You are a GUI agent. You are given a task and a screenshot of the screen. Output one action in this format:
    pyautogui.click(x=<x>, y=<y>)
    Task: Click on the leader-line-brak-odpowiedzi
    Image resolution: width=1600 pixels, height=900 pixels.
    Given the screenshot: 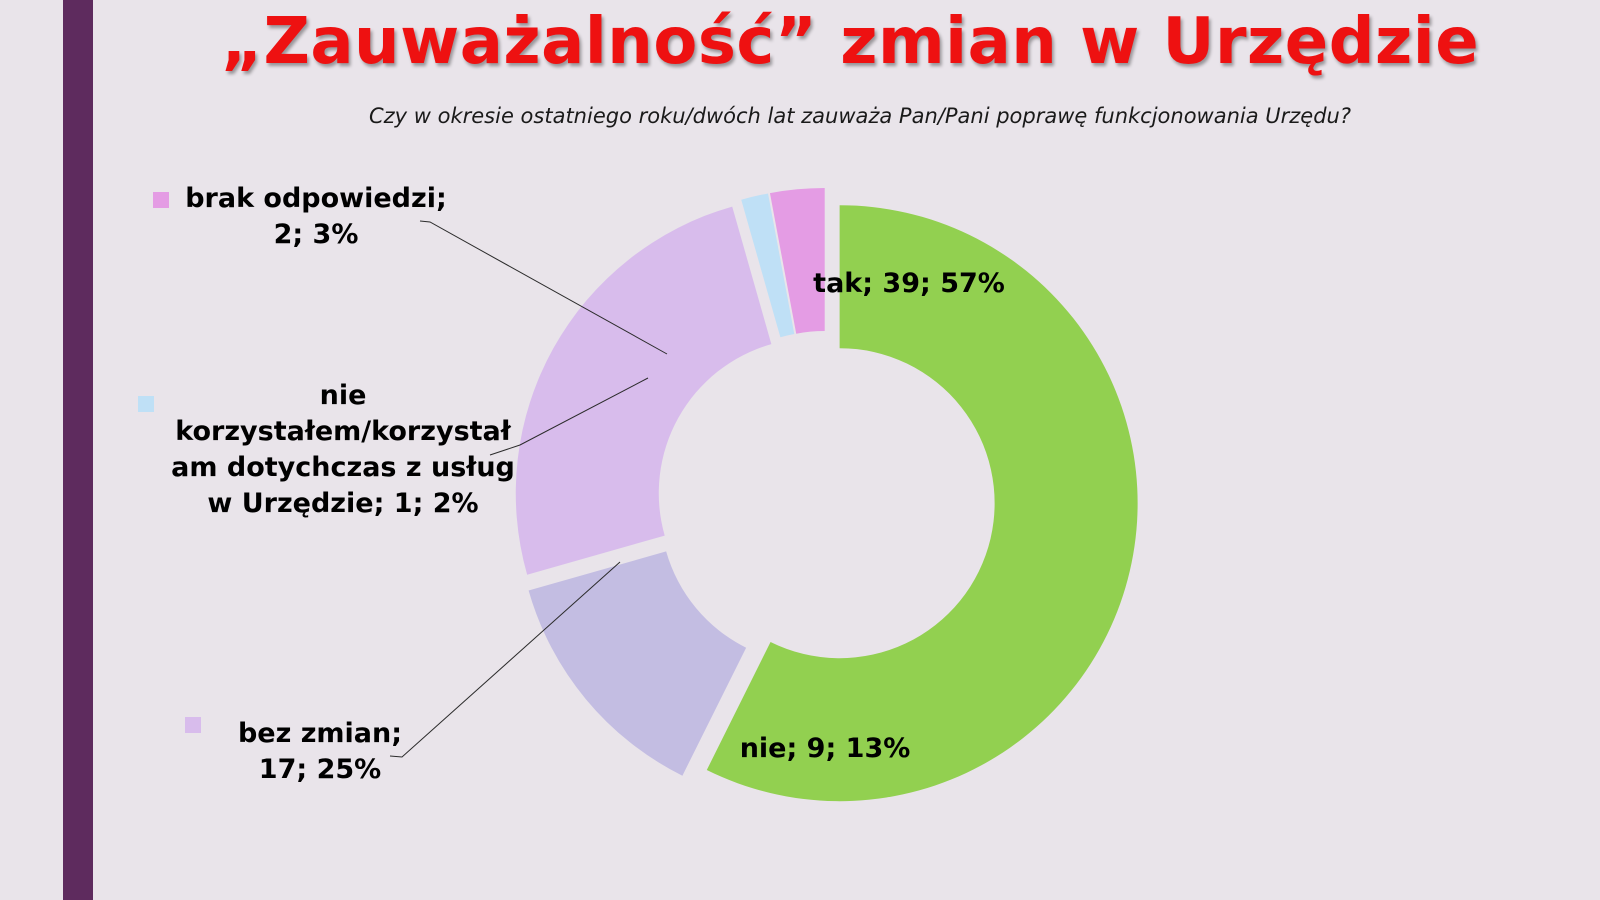 What is the action you would take?
    pyautogui.click(x=543, y=287)
    